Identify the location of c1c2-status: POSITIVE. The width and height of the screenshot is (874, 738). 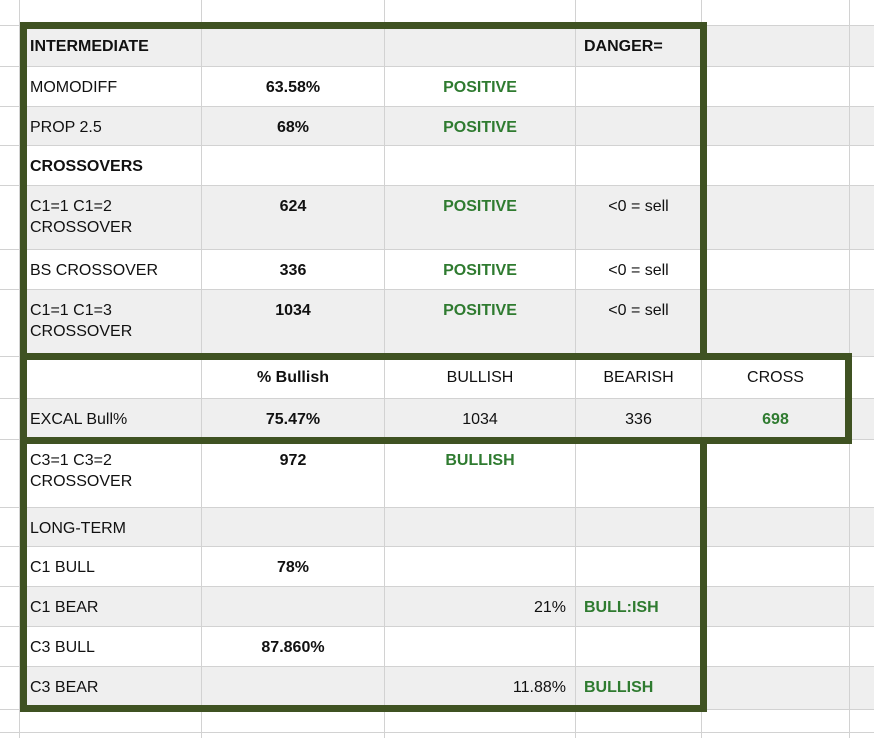
(480, 218).